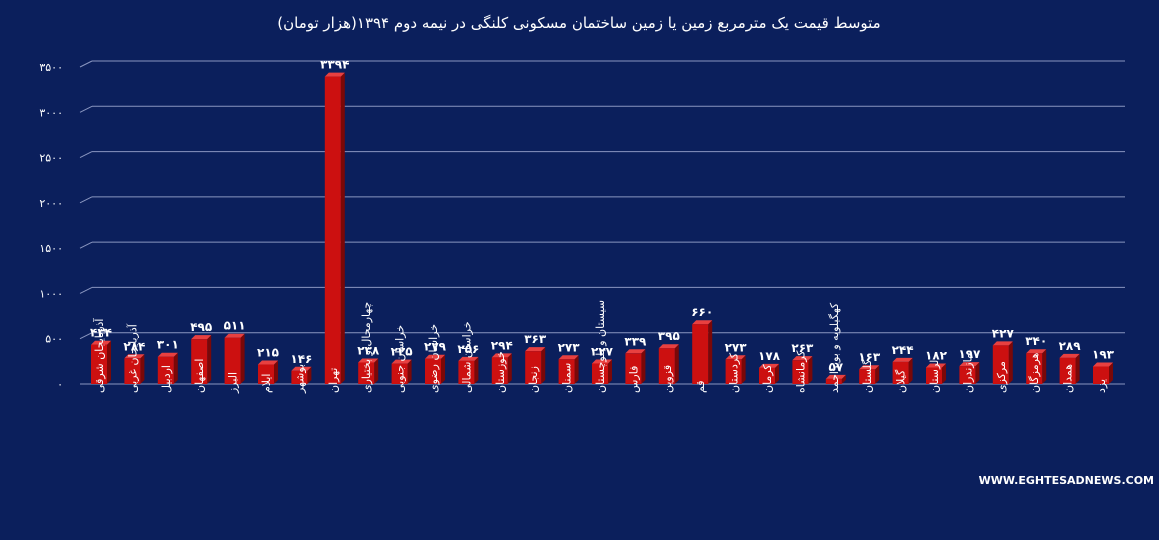  I want to click on x-tick-label: لرستان, so click(934, 376).